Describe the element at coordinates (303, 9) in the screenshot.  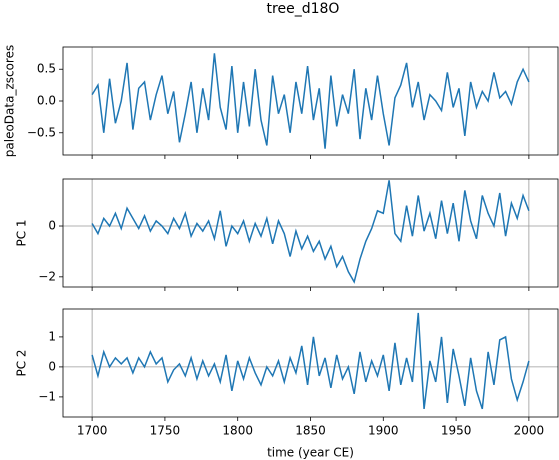
I see `figure-title: tree_d18O` at that location.